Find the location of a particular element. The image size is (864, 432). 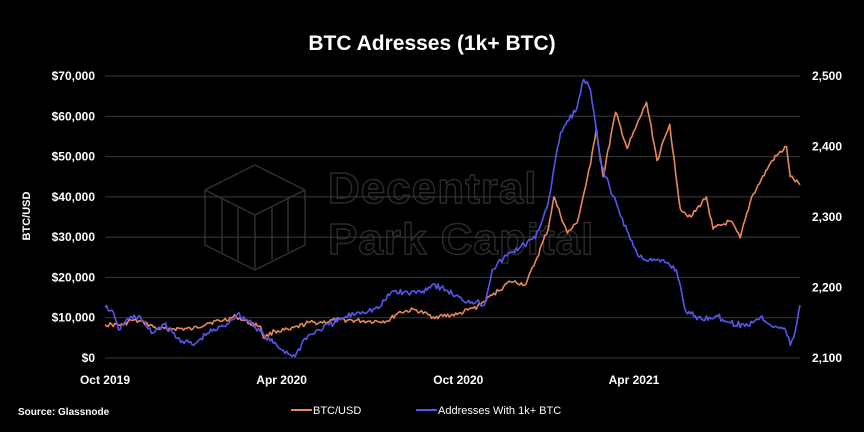

watermark-line1: Decentral is located at coordinates (433, 188).